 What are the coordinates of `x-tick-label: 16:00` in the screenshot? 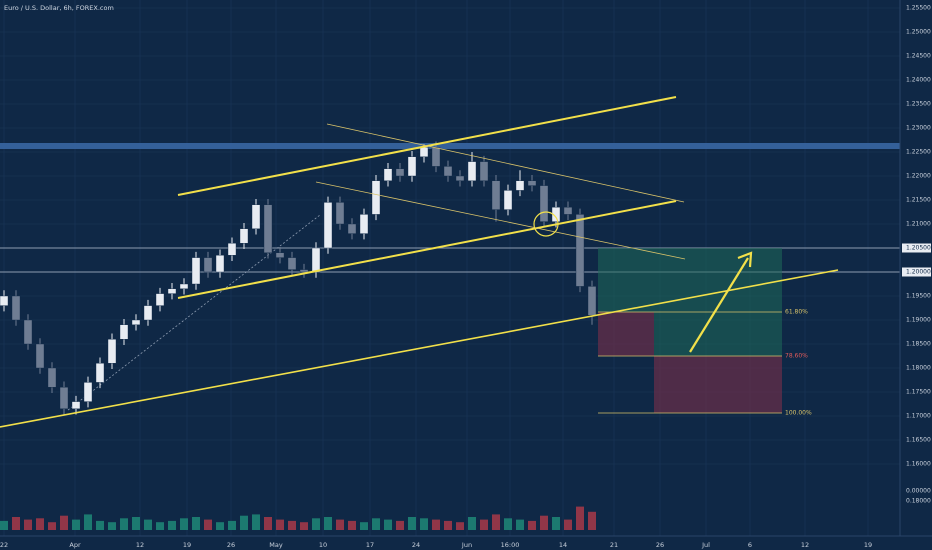 It's located at (510, 545).